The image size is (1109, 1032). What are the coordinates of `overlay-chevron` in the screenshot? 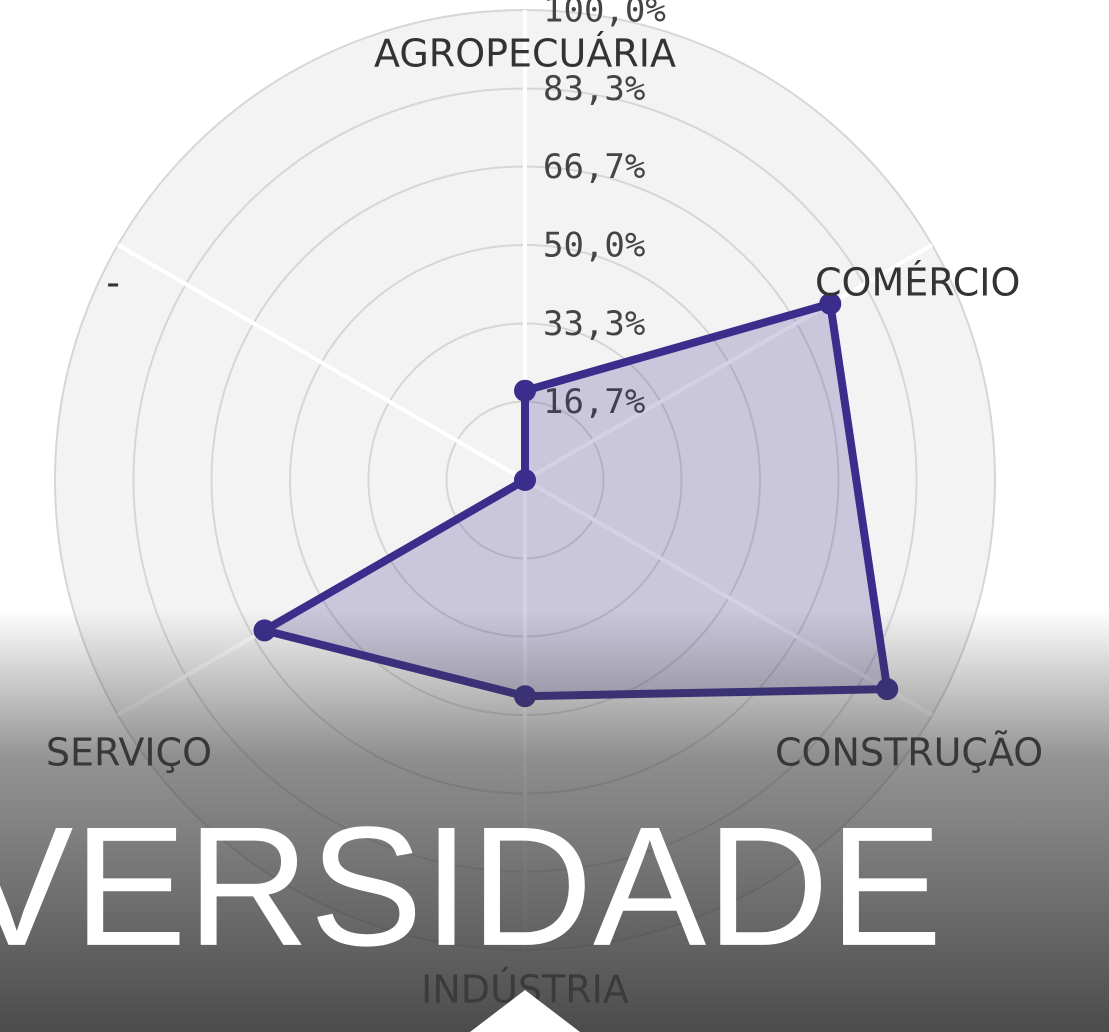 It's located at (525, 1011).